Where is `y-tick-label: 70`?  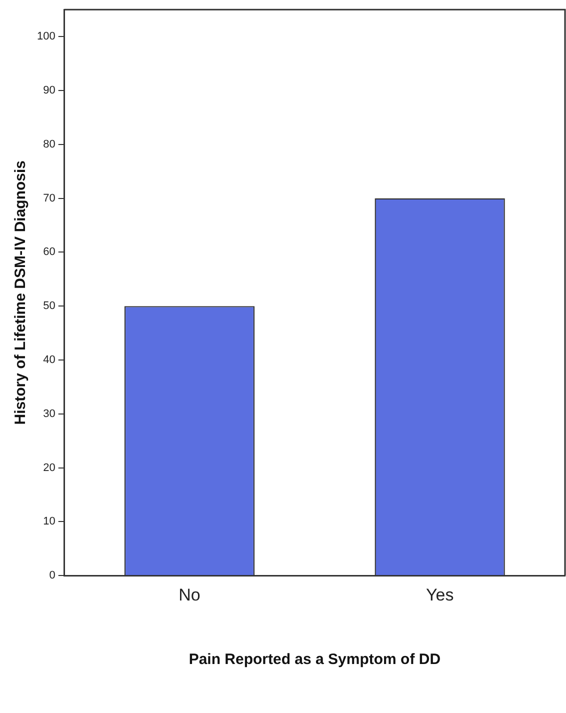
y-tick-label: 70 is located at coordinates (49, 198).